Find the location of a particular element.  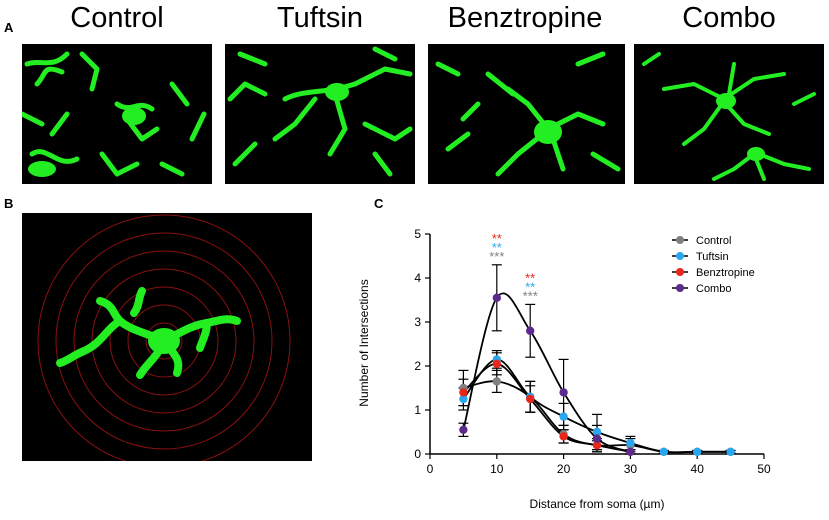

panel-label-a: A is located at coordinates (9, 27).